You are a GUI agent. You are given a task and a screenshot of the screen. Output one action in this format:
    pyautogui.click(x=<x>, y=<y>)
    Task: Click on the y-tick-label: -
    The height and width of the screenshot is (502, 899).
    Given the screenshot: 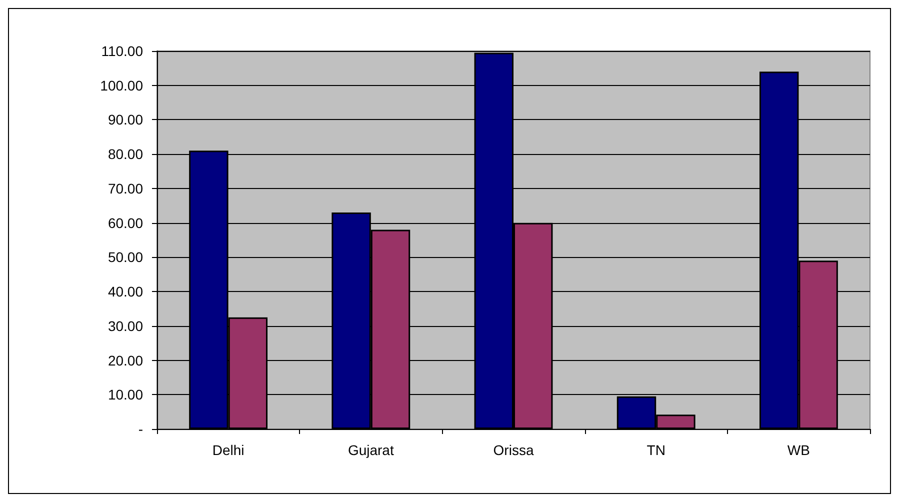 What is the action you would take?
    pyautogui.click(x=141, y=429)
    